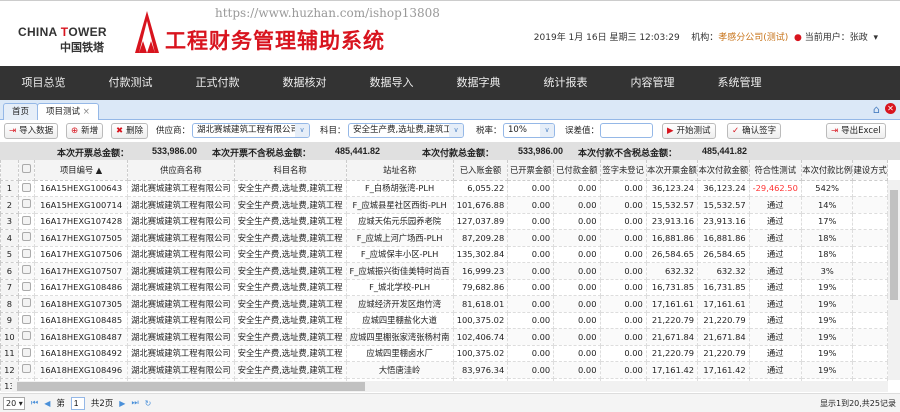 The image size is (900, 412). Describe the element at coordinates (26, 170) in the screenshot. I see `select-all-checkbox` at that location.